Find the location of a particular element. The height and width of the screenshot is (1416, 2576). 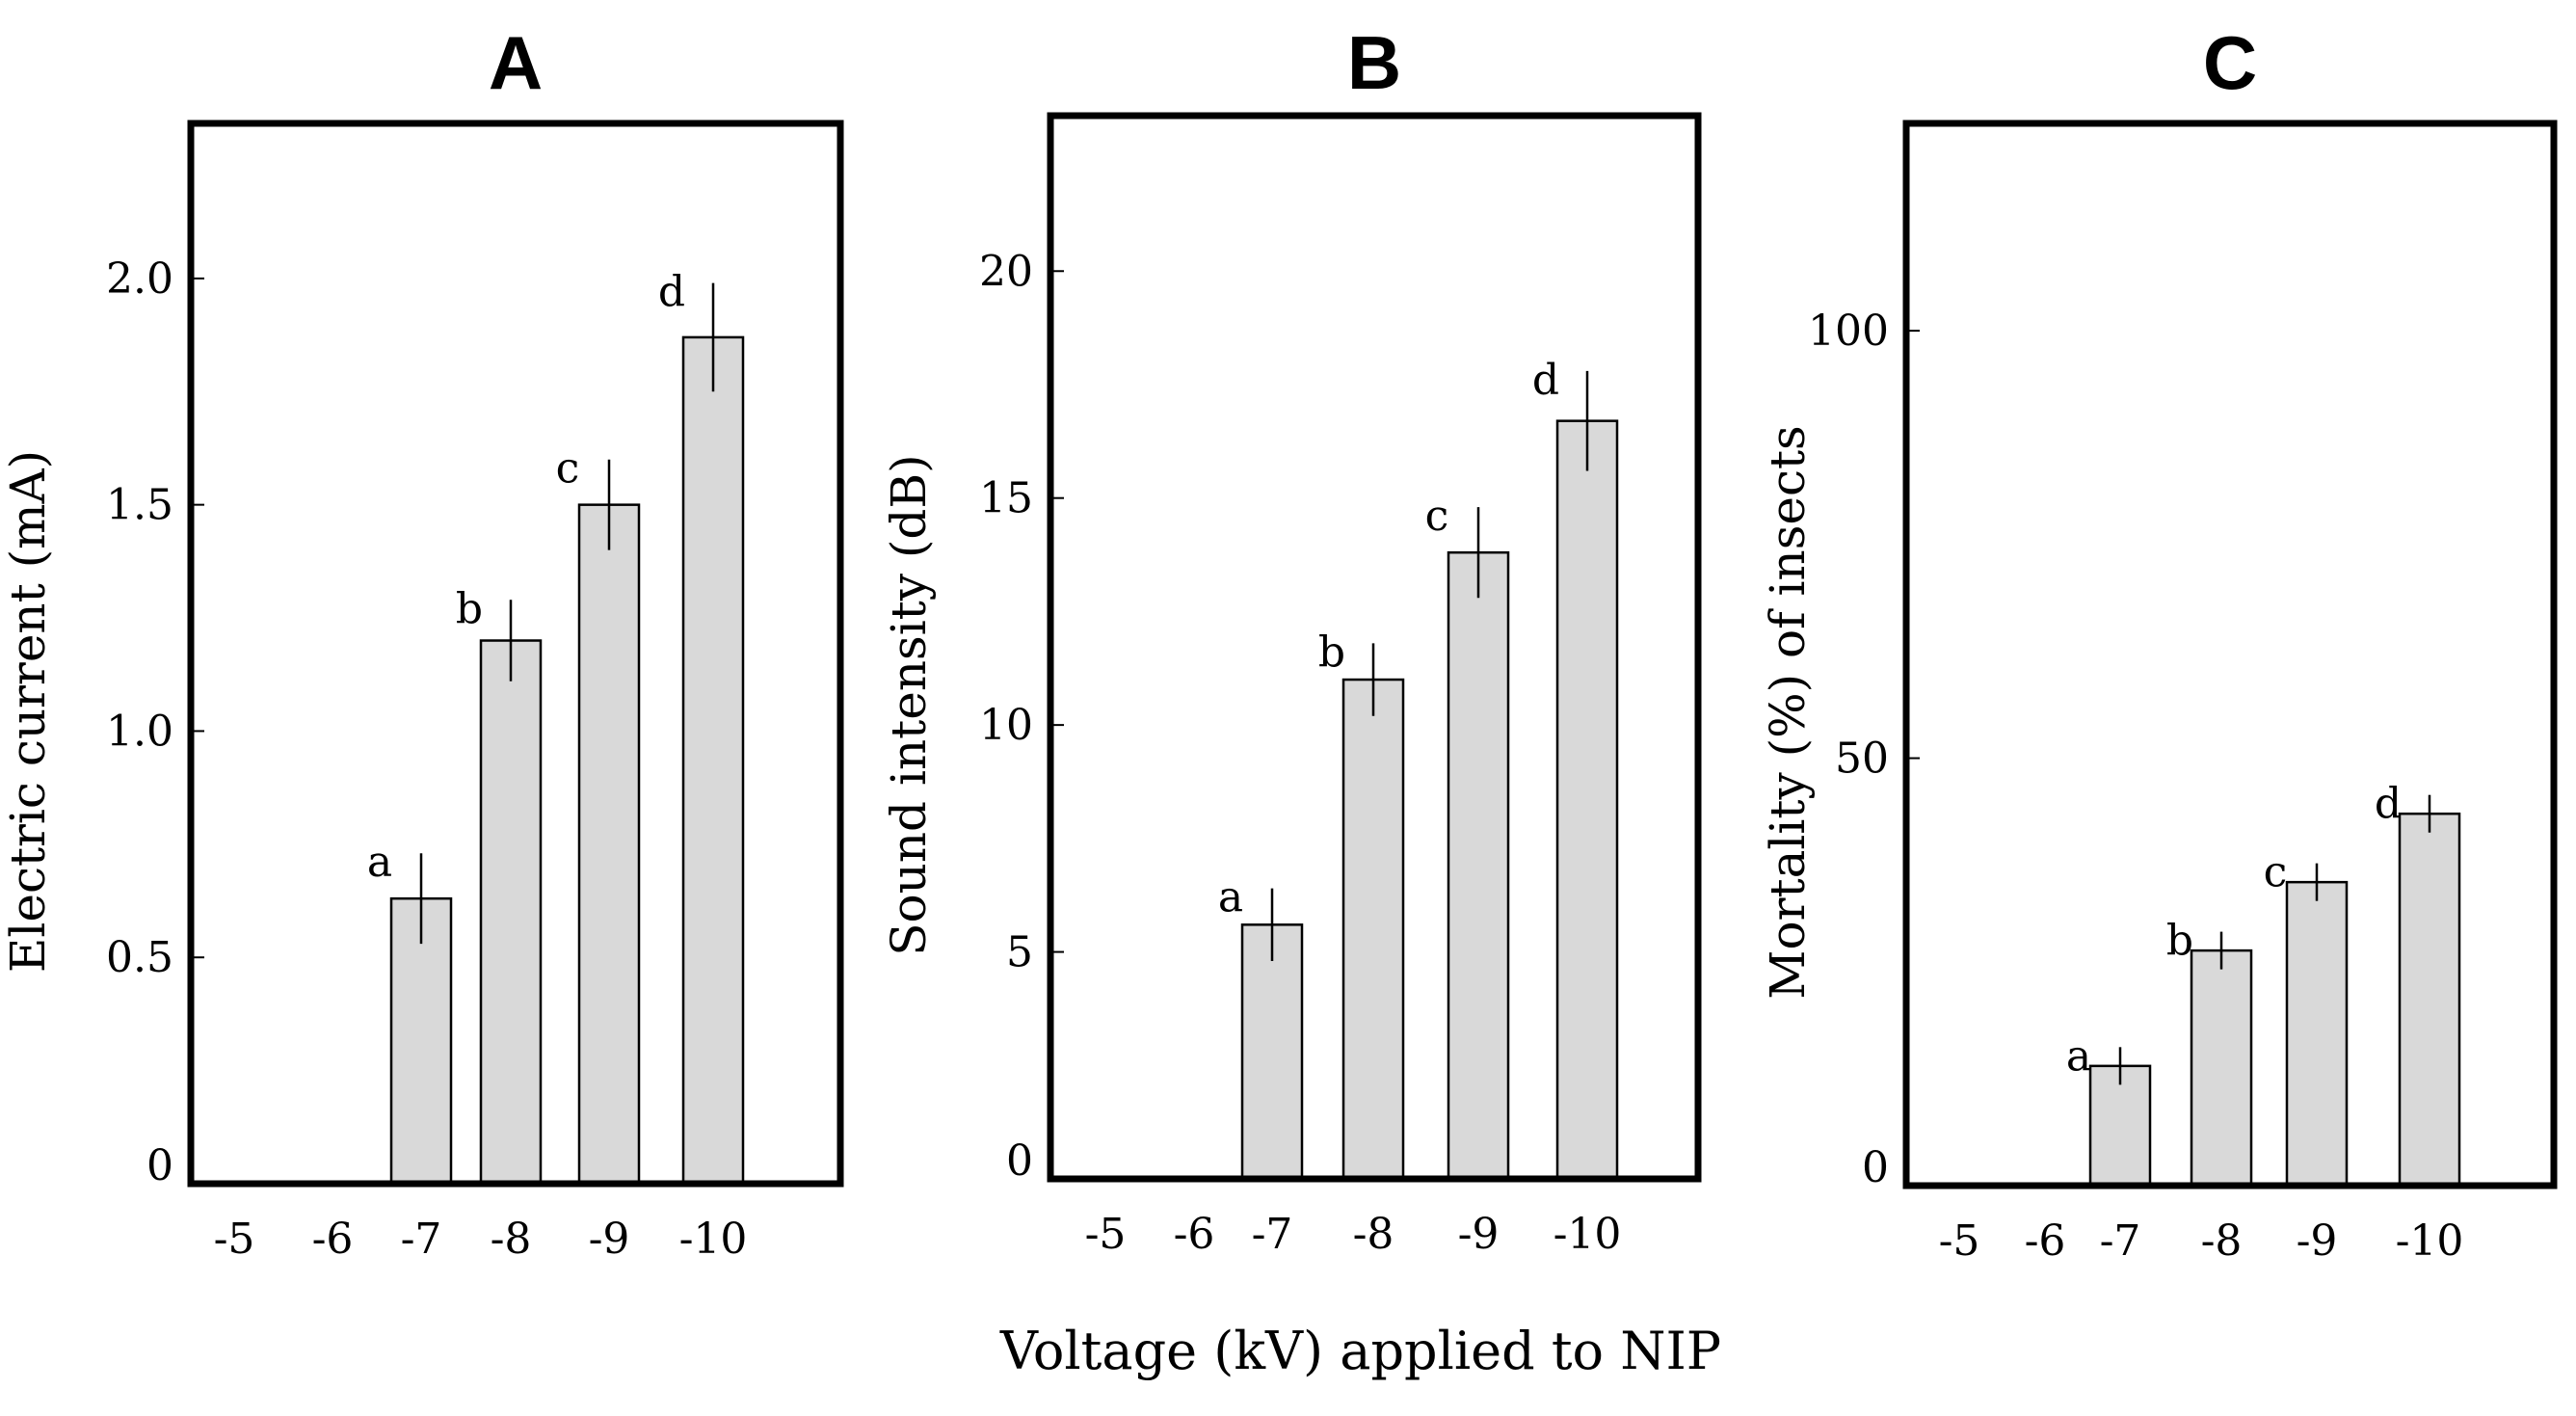

x-axis-label: Voltage (kV) applied to NIP is located at coordinates (1360, 1351).